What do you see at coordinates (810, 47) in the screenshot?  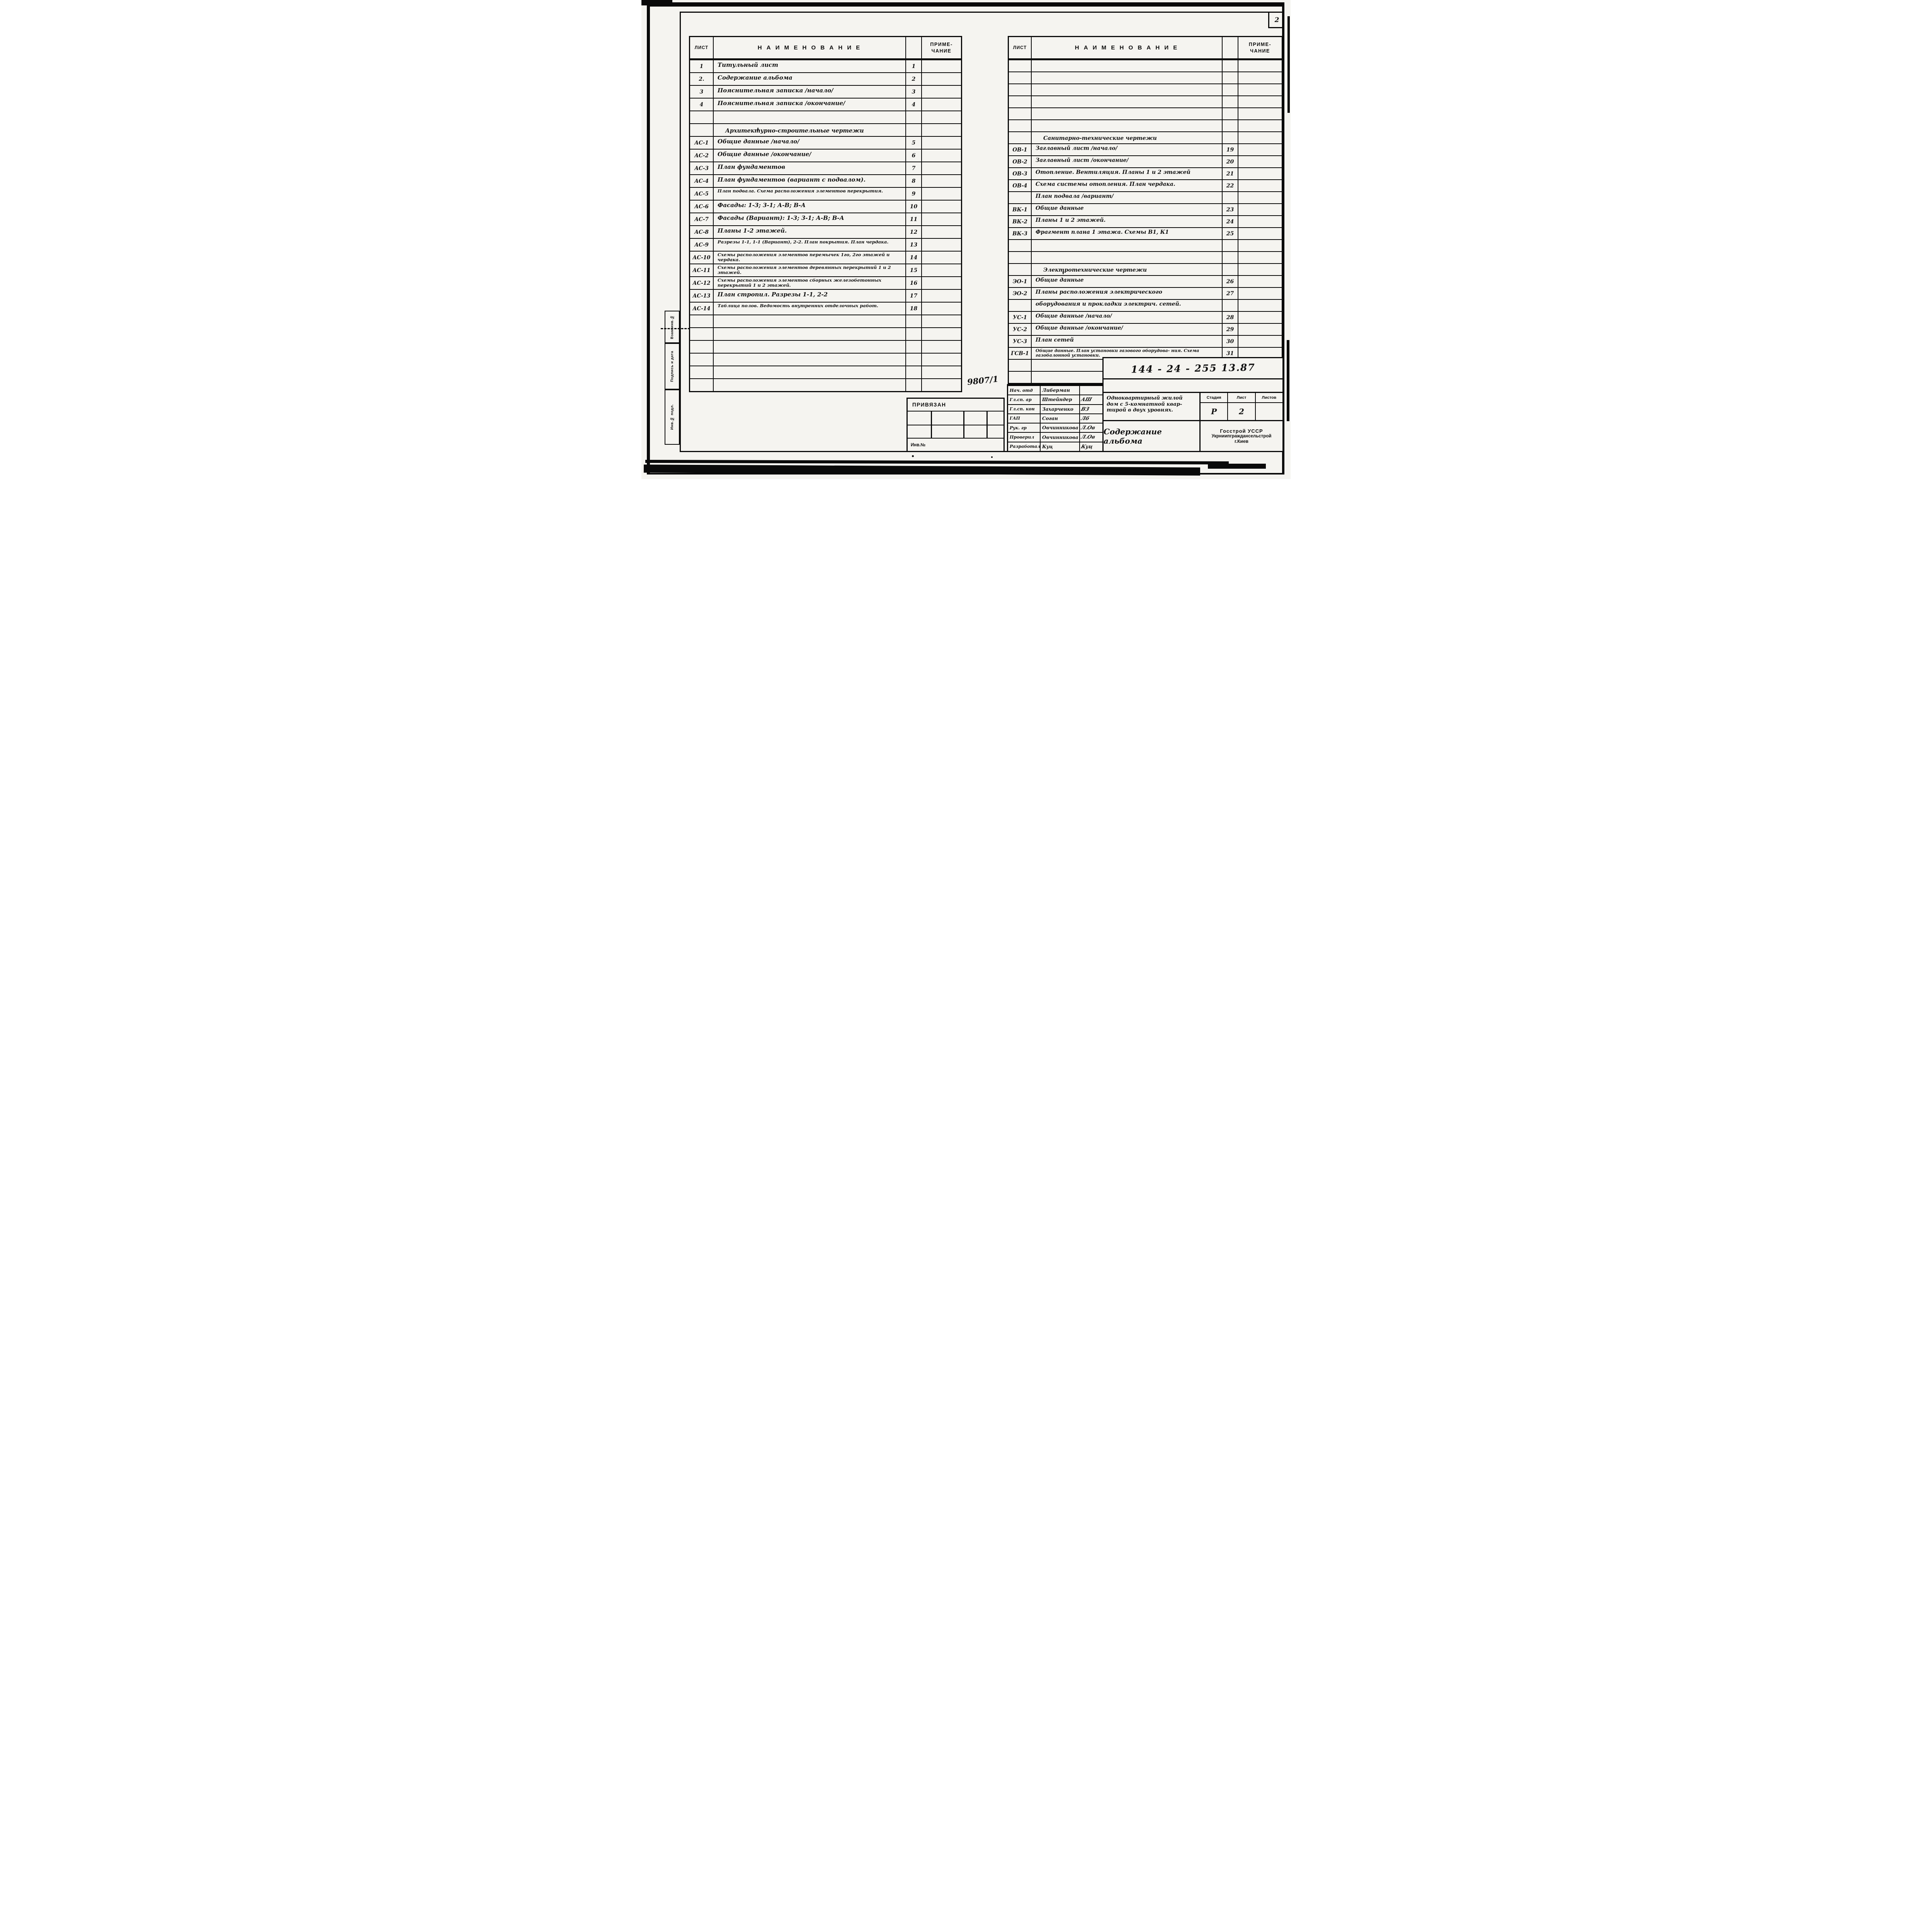 I see `col-header-name: Н А И М Е Н О В А Н И Е` at bounding box center [810, 47].